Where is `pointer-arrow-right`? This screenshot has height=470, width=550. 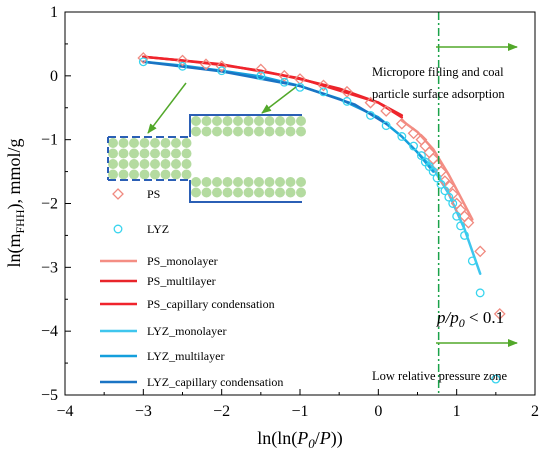 pointer-arrow-right is located at coordinates (279, 100).